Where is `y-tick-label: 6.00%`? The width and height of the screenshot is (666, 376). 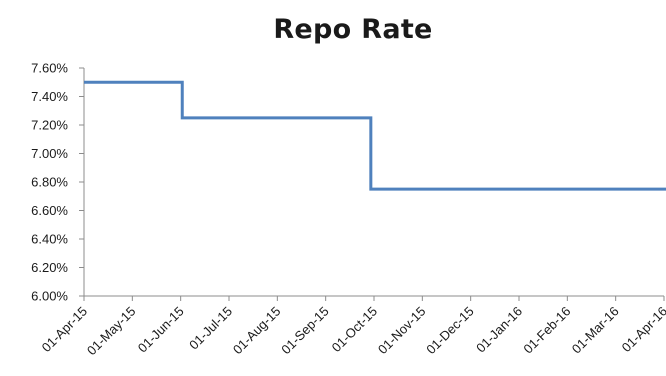 y-tick-label: 6.00% is located at coordinates (49, 296).